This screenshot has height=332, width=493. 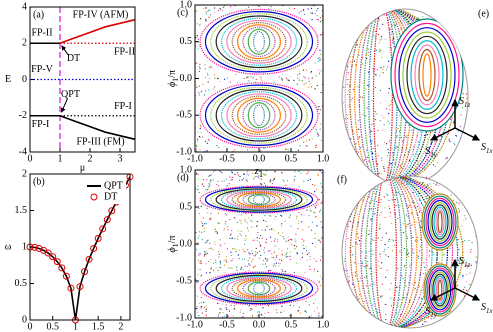 What do you see at coordinates (172, 239) in the screenshot?
I see `y-axis-label-tail: /π` at bounding box center [172, 239].